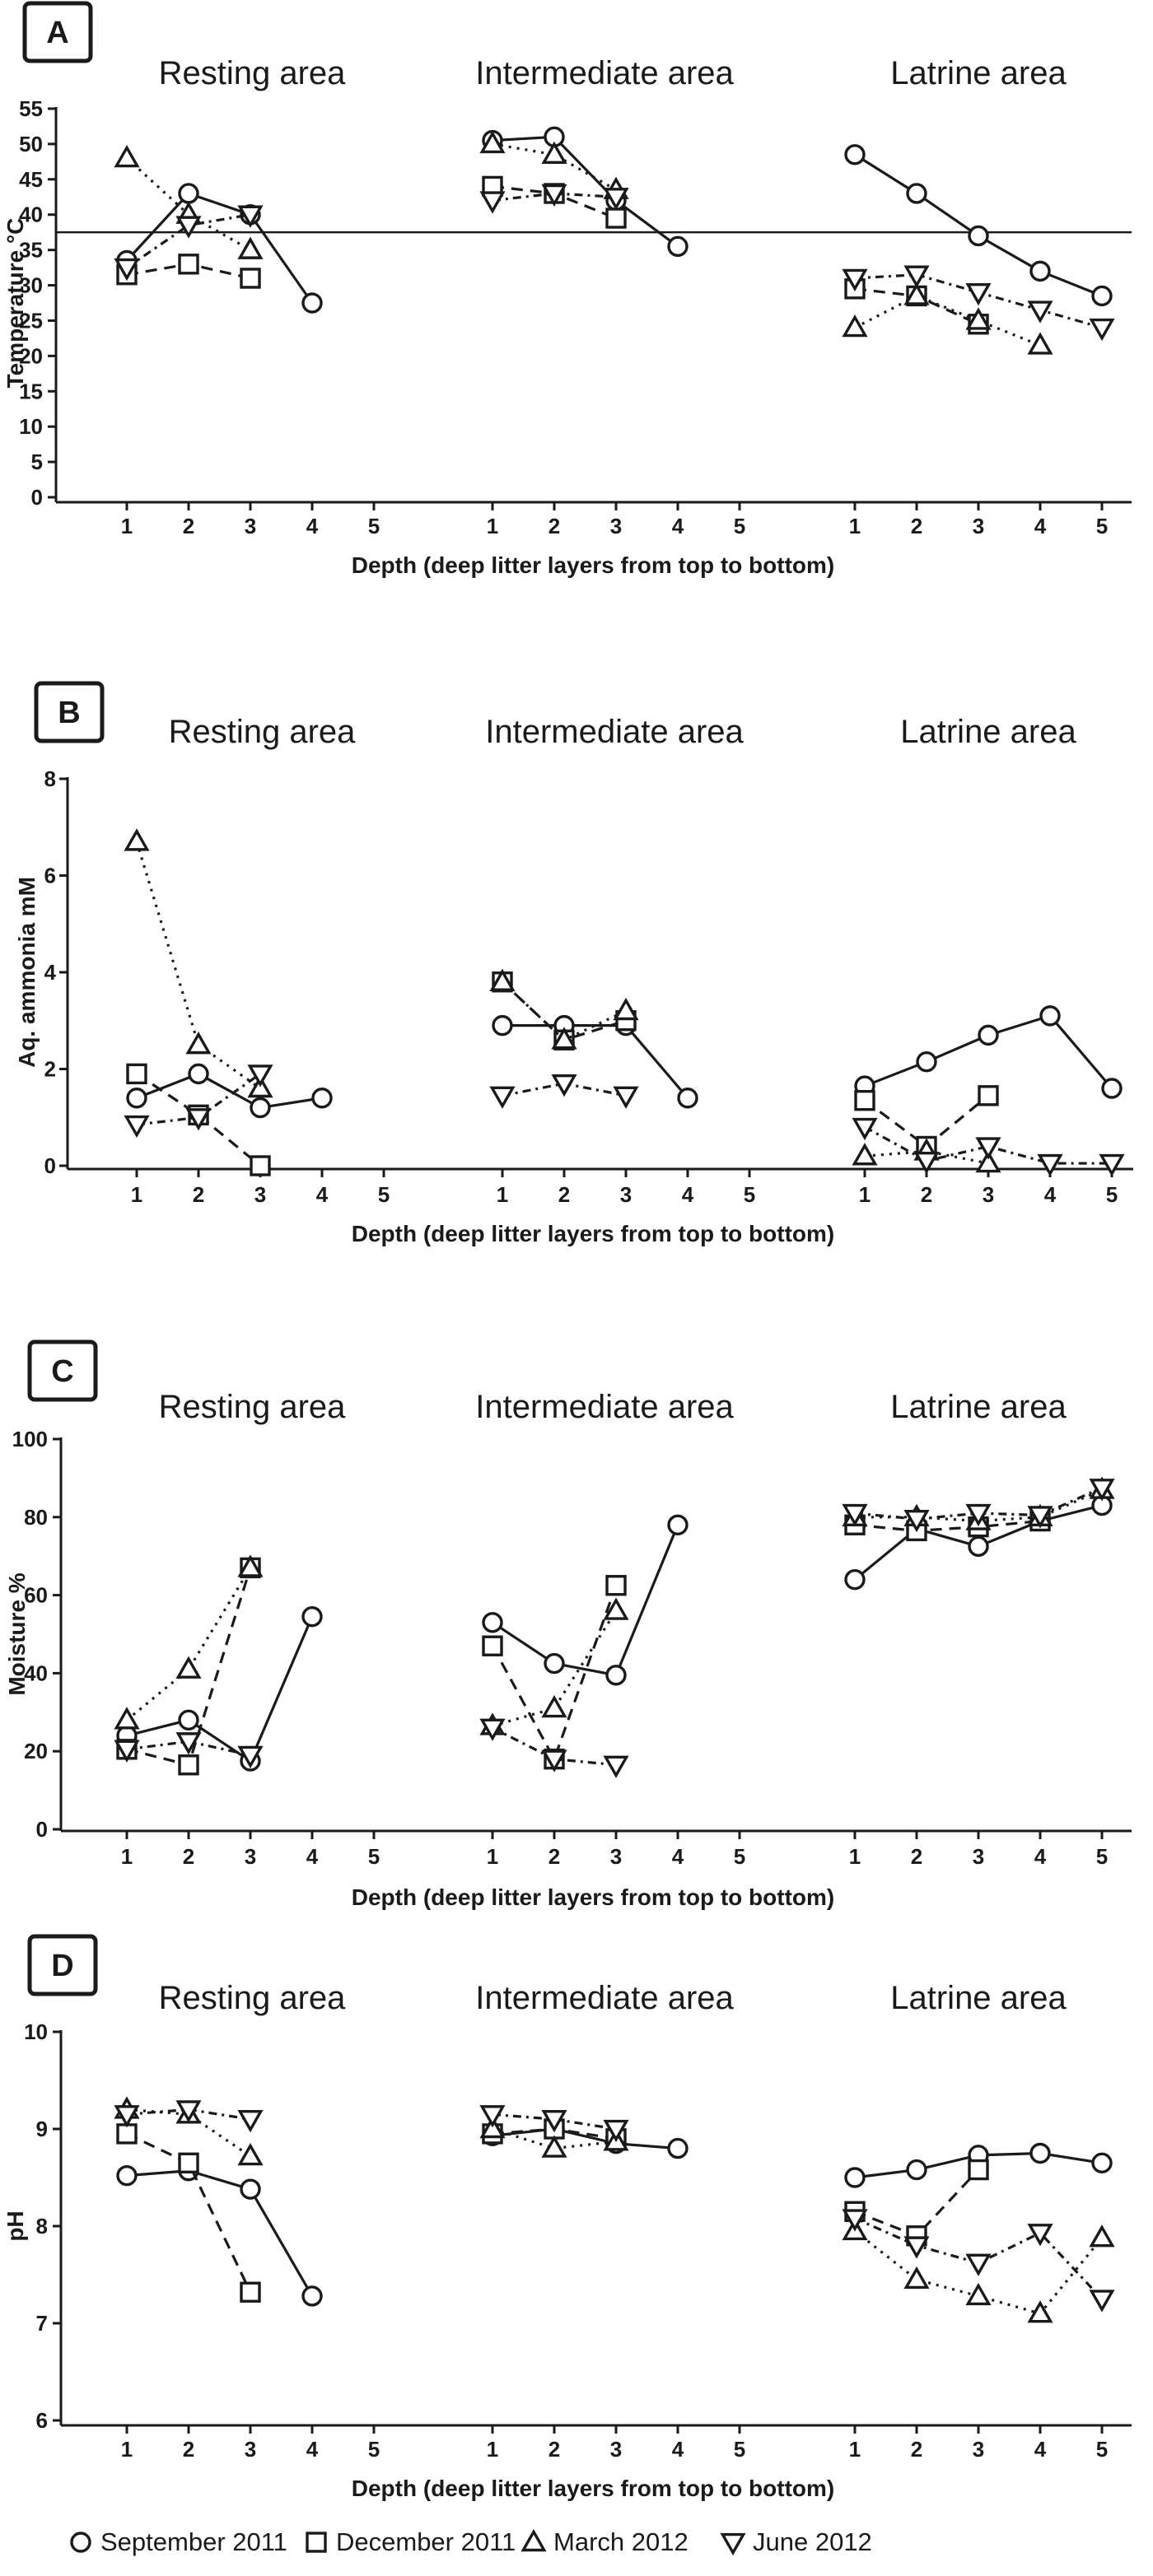  Describe the element at coordinates (63, 1965) in the screenshot. I see `panel-label-box` at that location.